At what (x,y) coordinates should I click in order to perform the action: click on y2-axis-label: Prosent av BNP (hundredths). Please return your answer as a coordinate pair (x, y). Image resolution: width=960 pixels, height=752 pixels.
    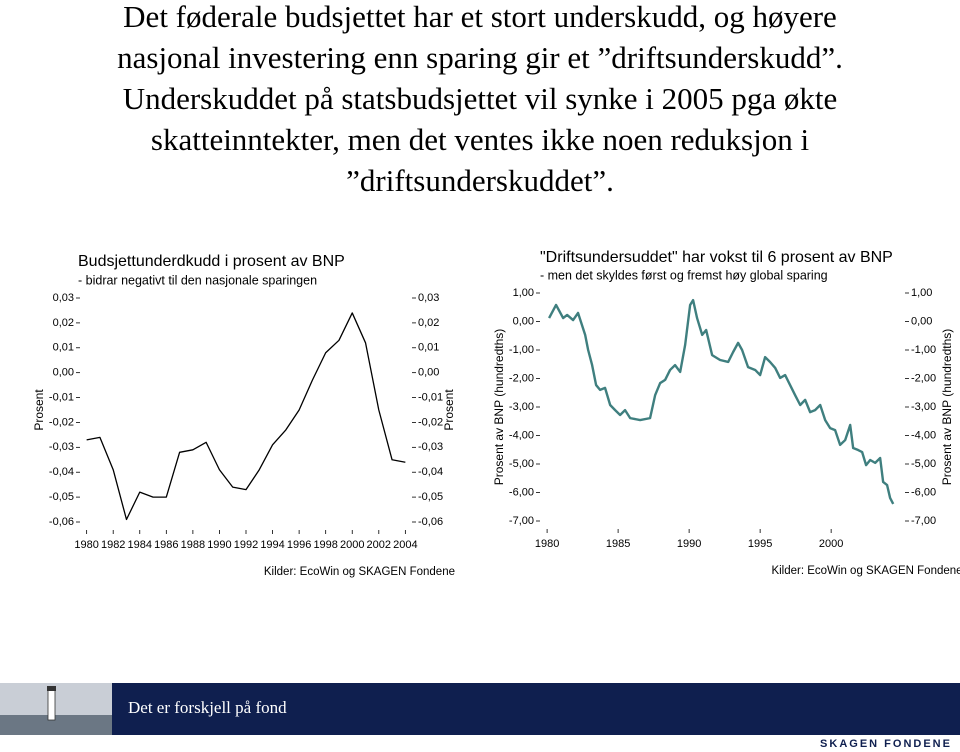
    Looking at the image, I should click on (947, 407).